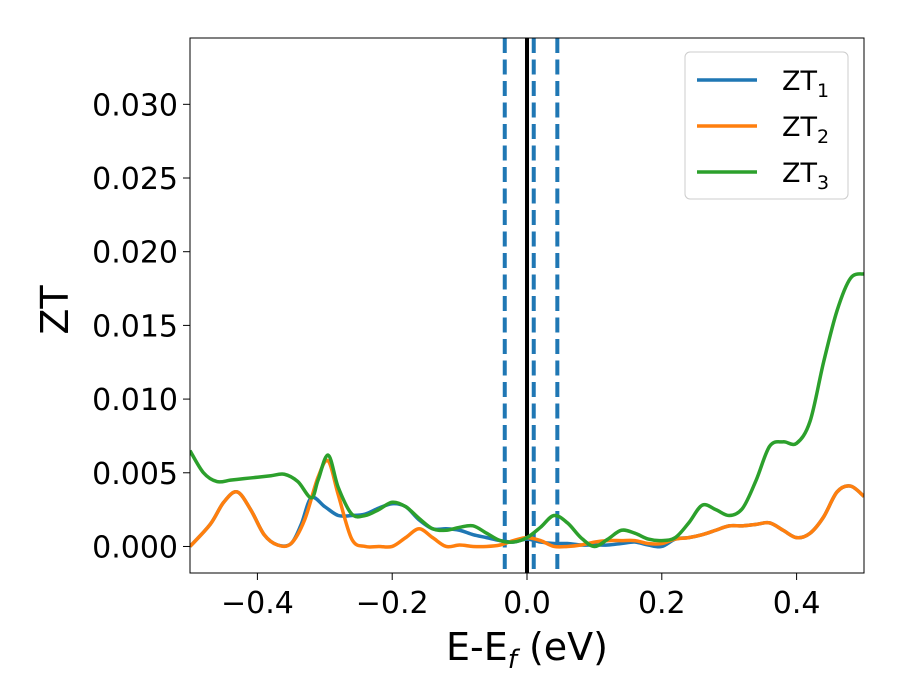  What do you see at coordinates (527, 650) in the screenshot?
I see `x-axis-title: E-Ef (eV)` at bounding box center [527, 650].